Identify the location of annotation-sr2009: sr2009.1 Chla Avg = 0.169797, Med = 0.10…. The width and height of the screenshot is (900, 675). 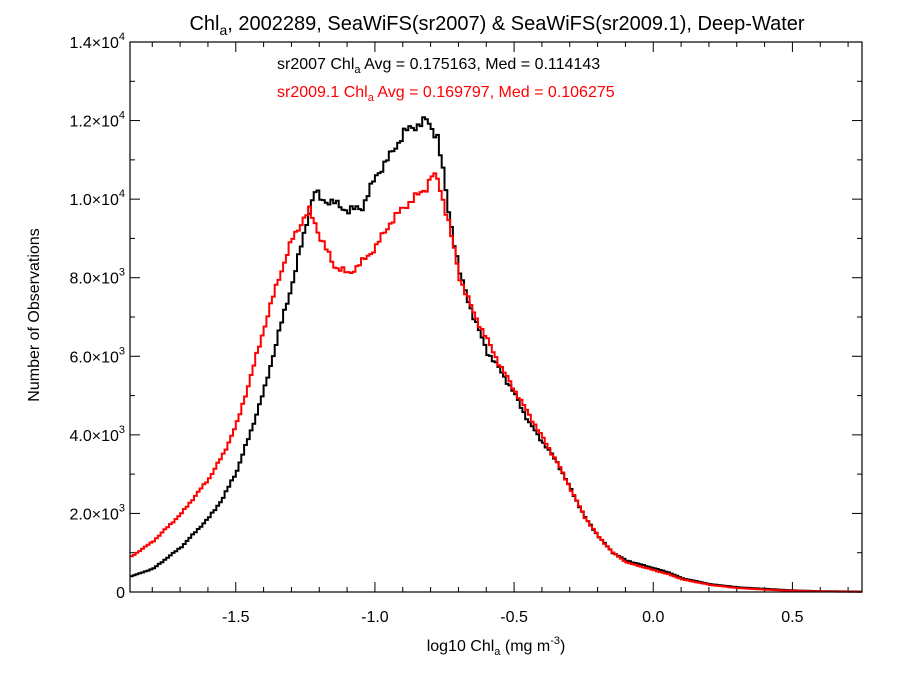
(446, 94).